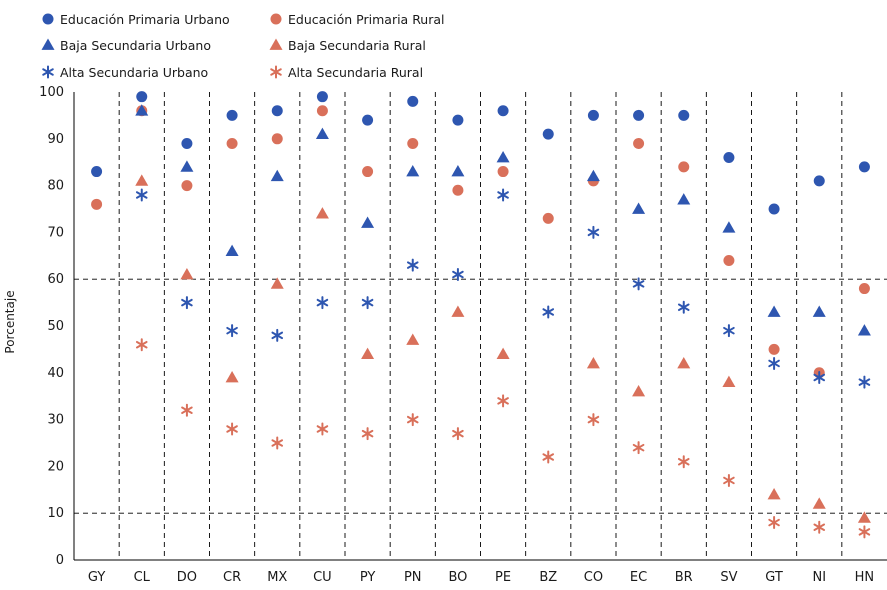  Describe the element at coordinates (55, 466) in the screenshot. I see `y-tick-label: 20` at that location.